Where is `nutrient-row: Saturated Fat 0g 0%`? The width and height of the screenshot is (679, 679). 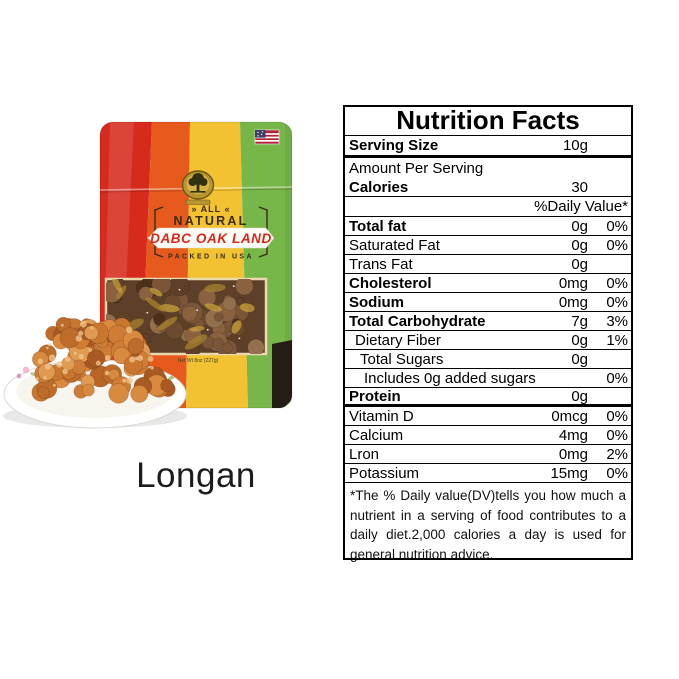 nutrient-row: Saturated Fat 0g 0% is located at coordinates (488, 245).